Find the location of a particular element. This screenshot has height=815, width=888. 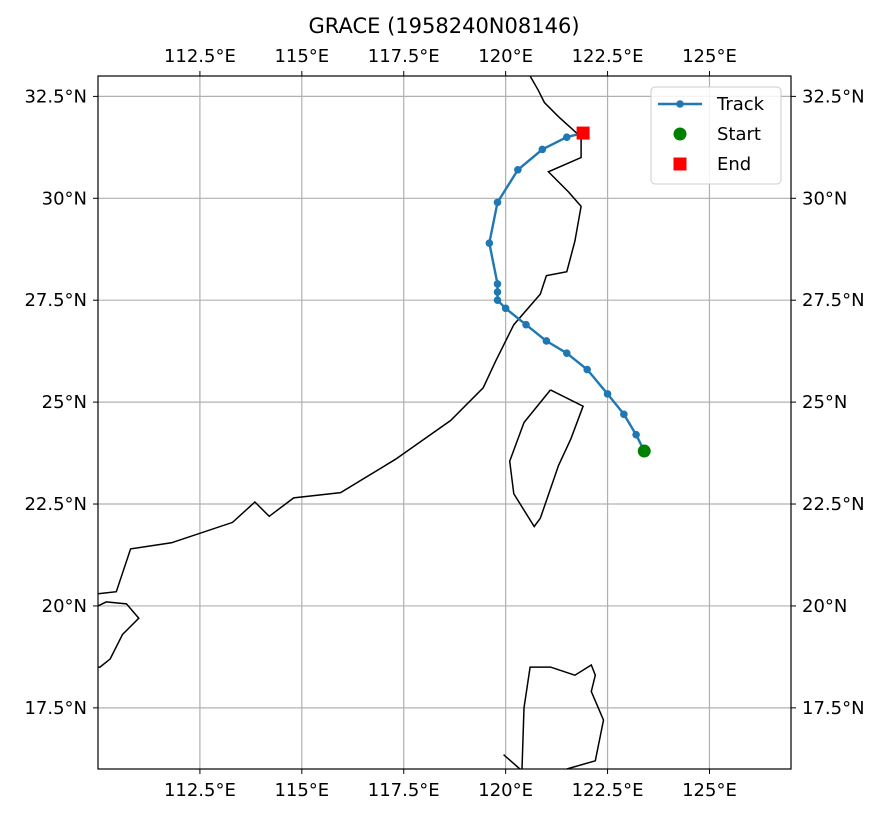

y-tick-label-right: 32.5°N is located at coordinates (833, 96).